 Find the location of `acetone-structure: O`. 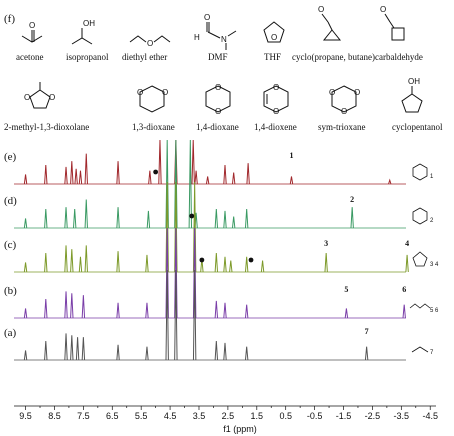

acetone-structure: O is located at coordinates (32, 32).